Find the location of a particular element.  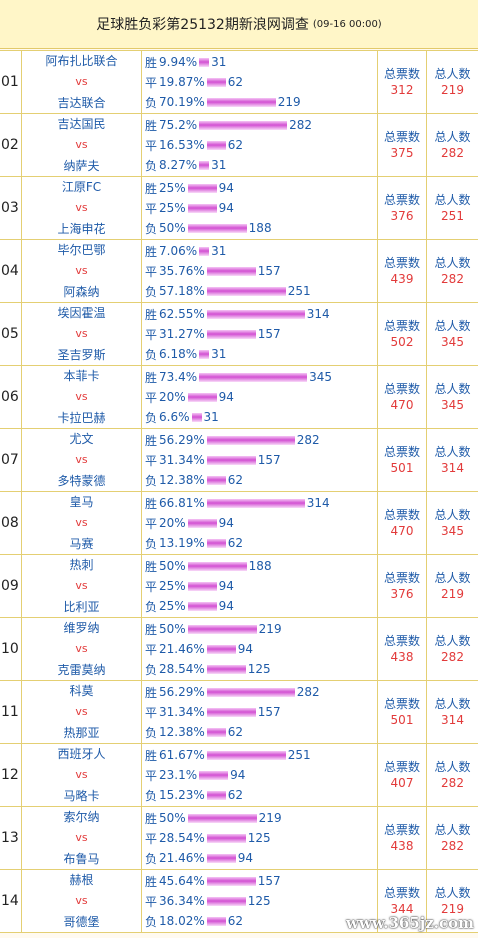

home-team-link: 本菲卡 is located at coordinates (81, 376).